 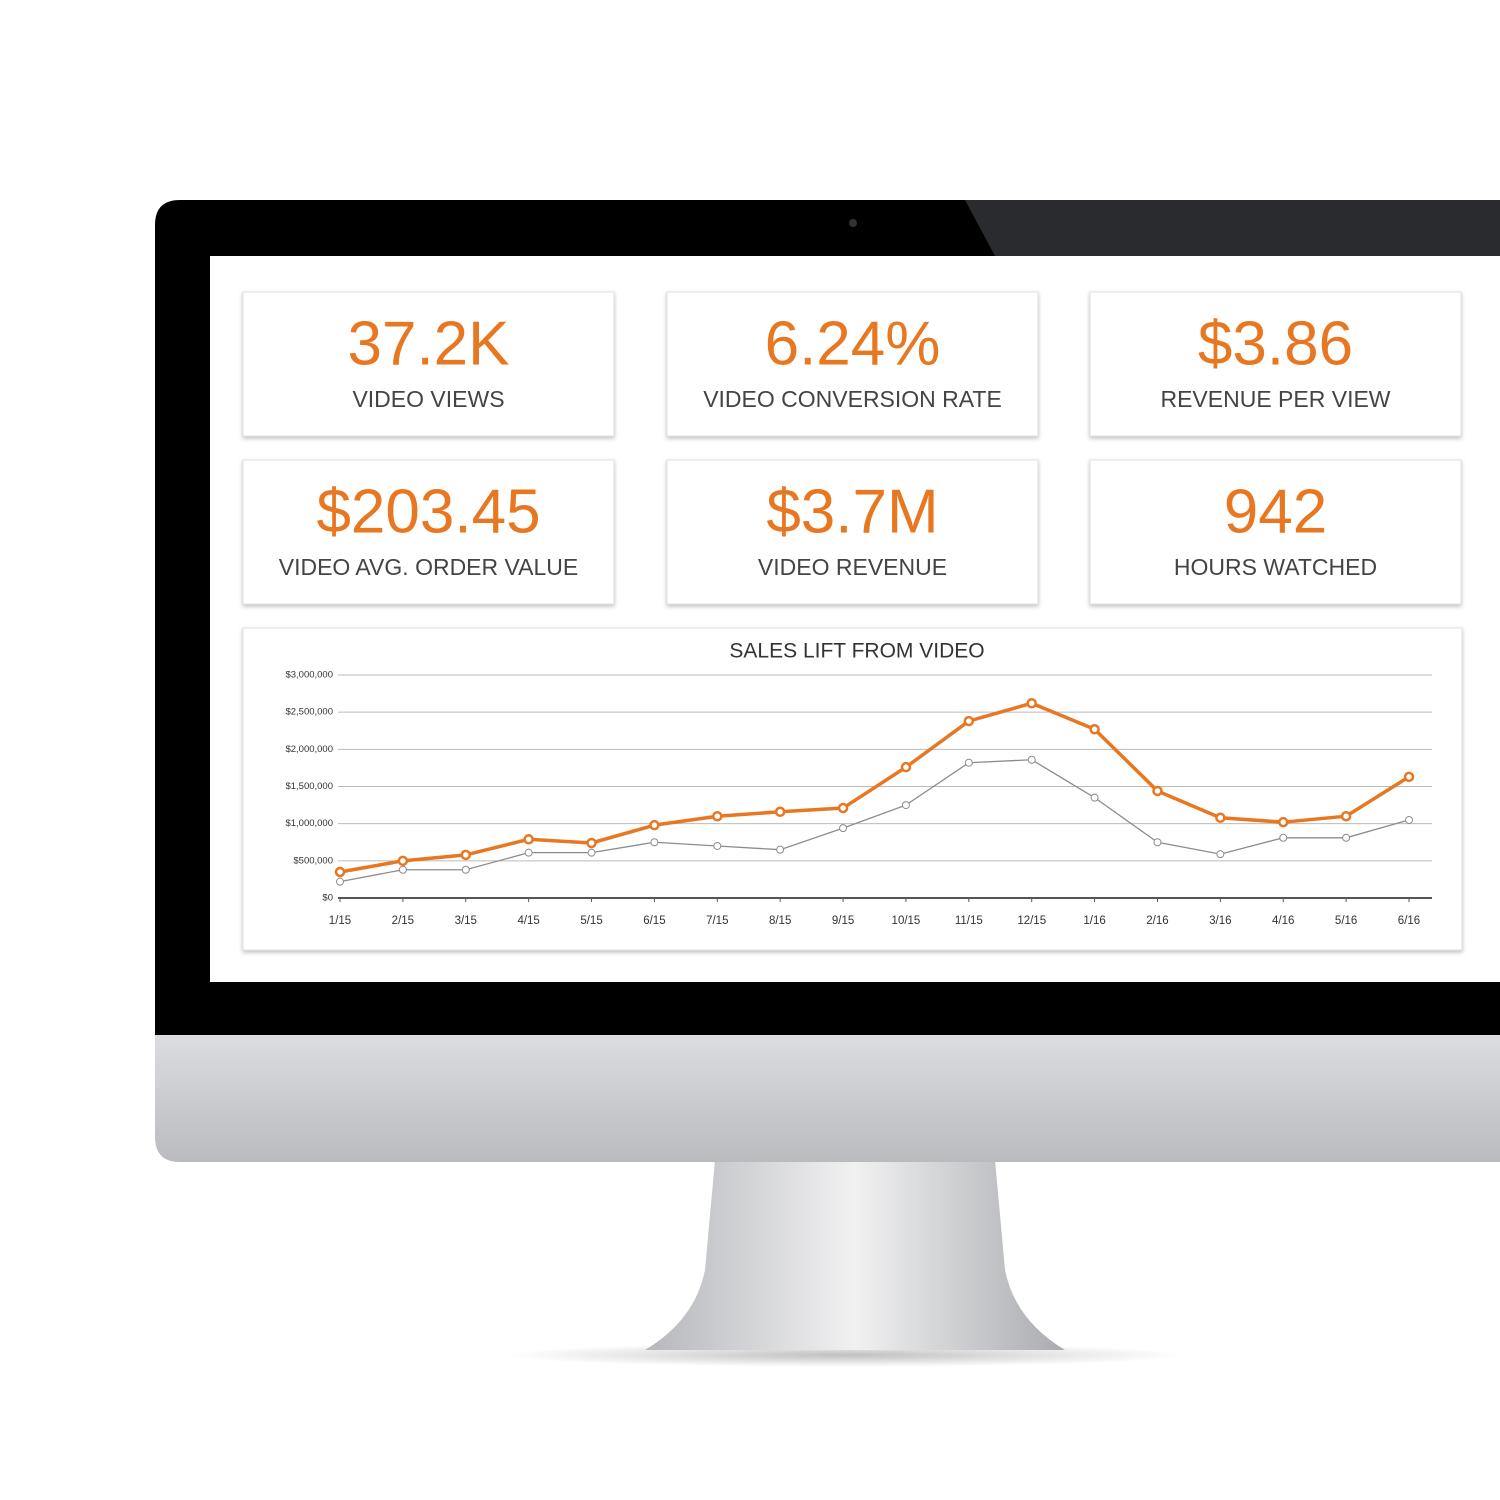 What do you see at coordinates (855, 1255) in the screenshot?
I see `stand` at bounding box center [855, 1255].